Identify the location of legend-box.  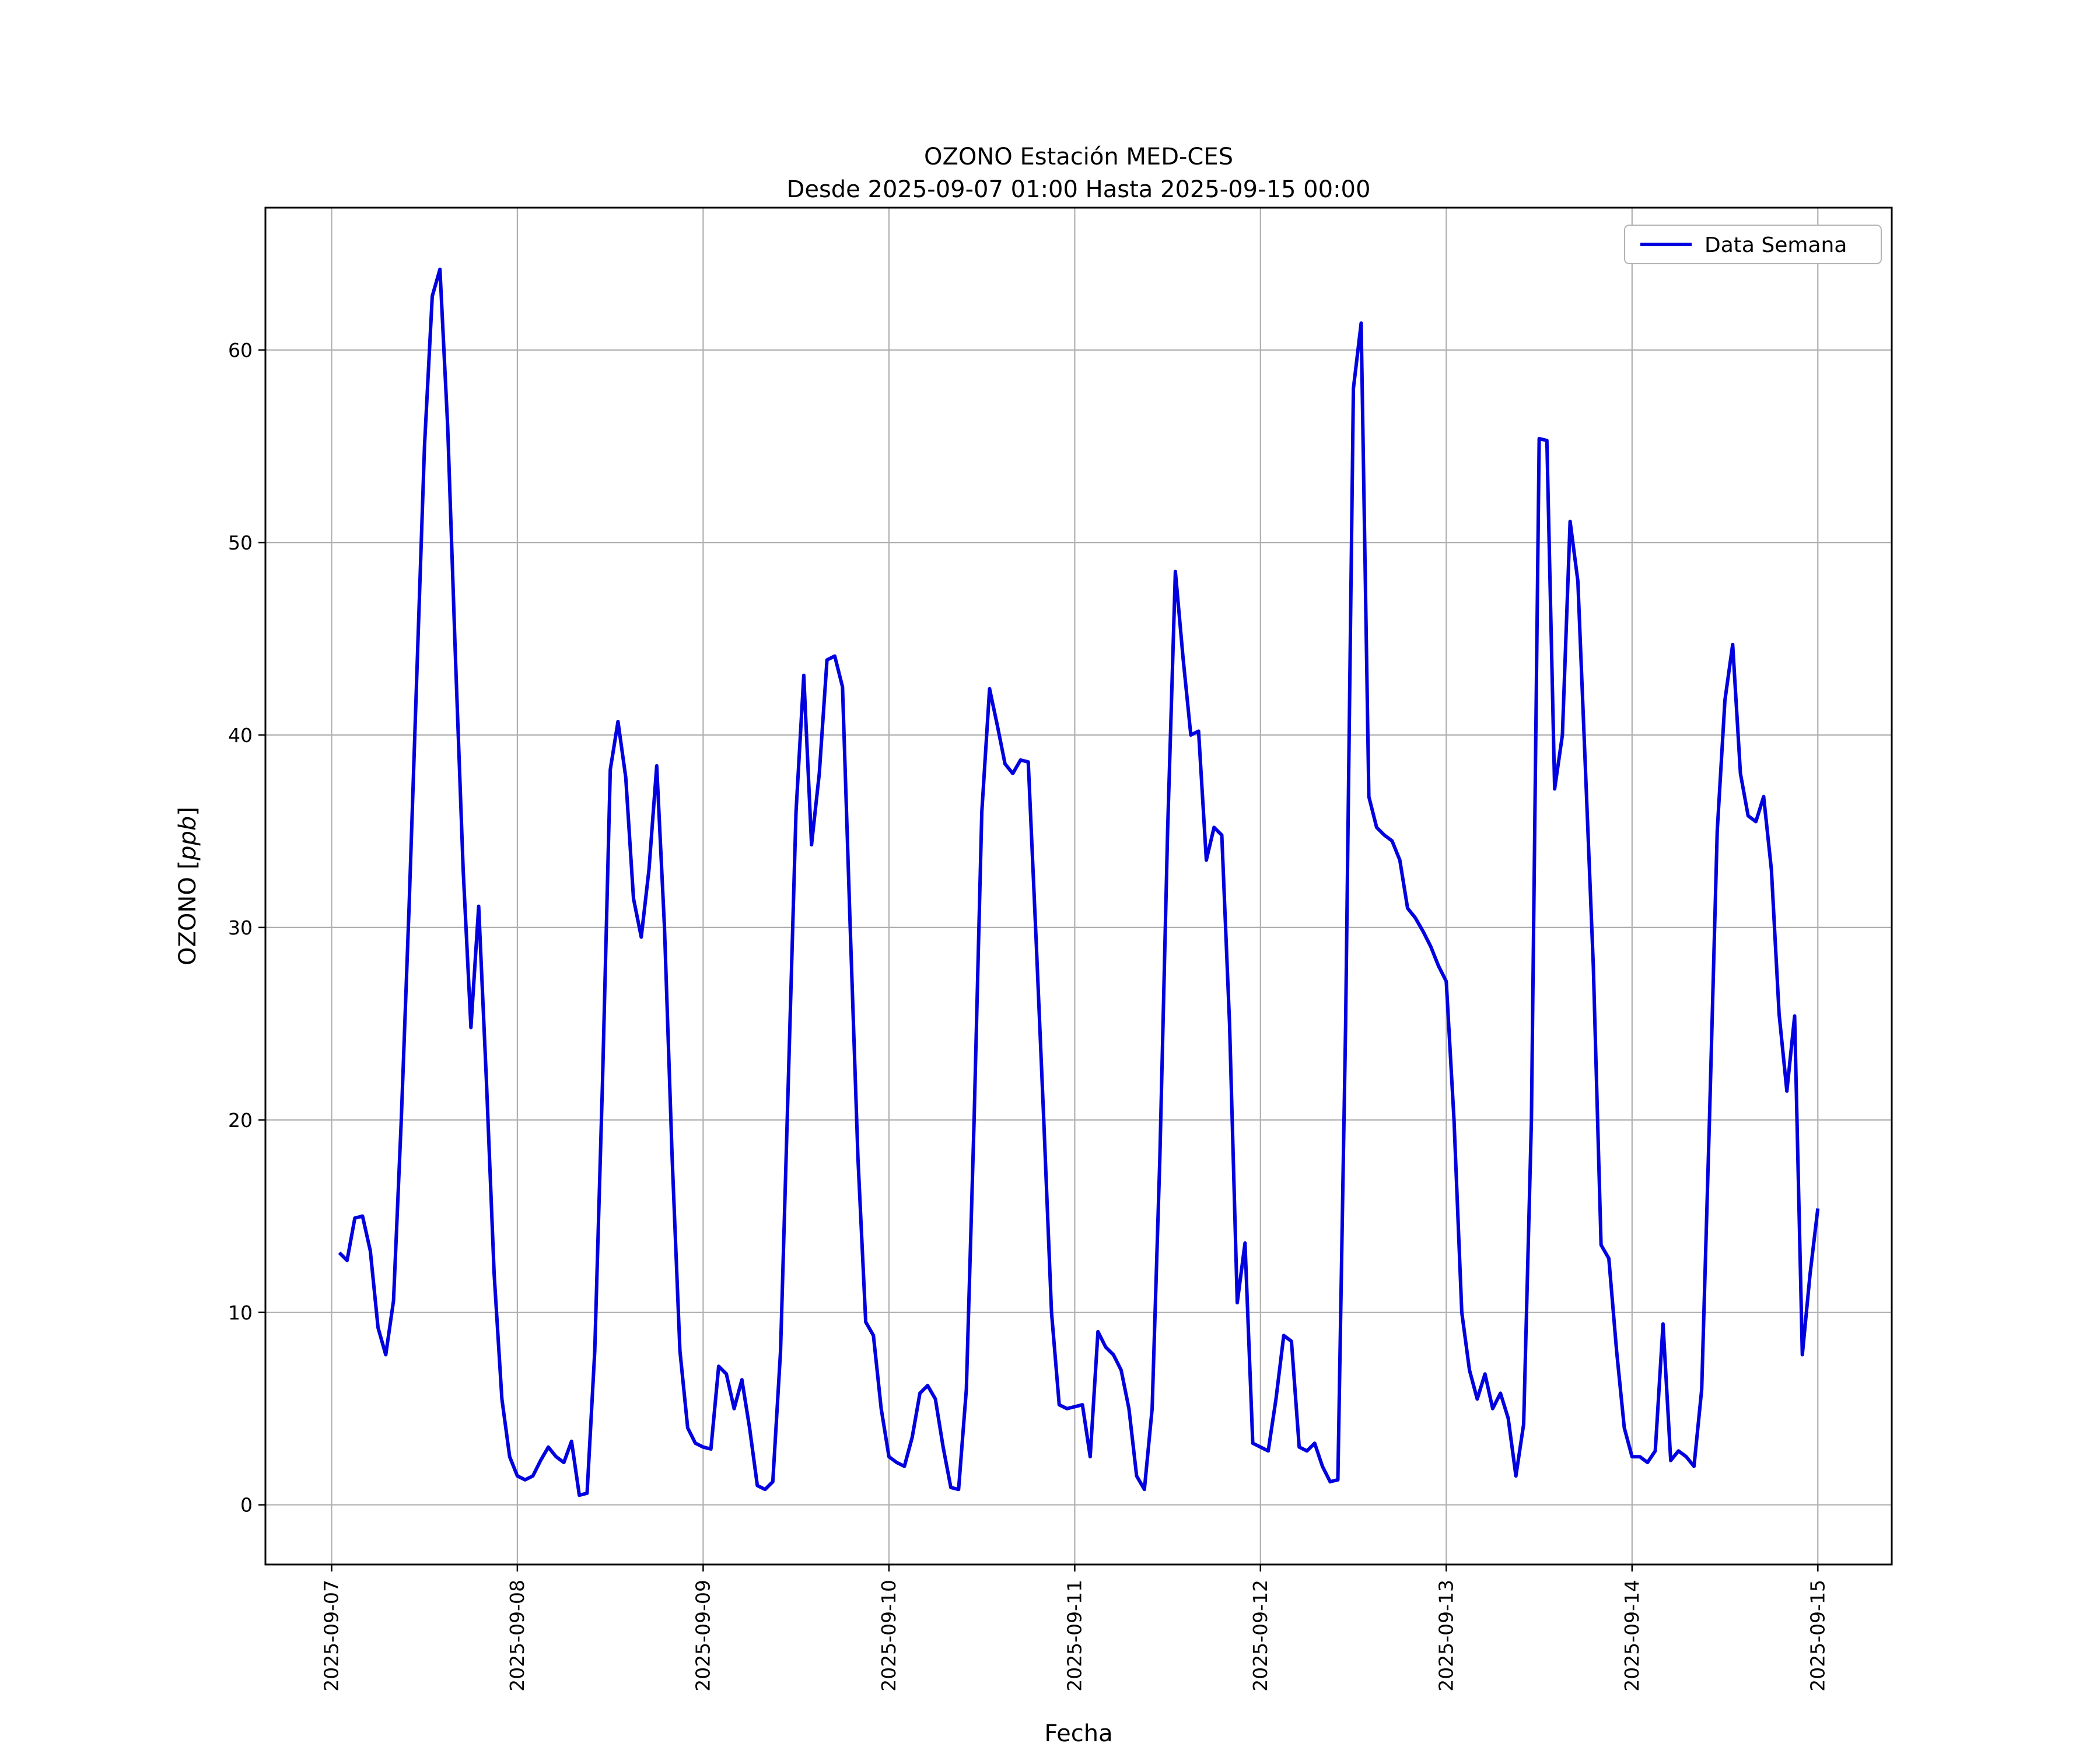
(1753, 244).